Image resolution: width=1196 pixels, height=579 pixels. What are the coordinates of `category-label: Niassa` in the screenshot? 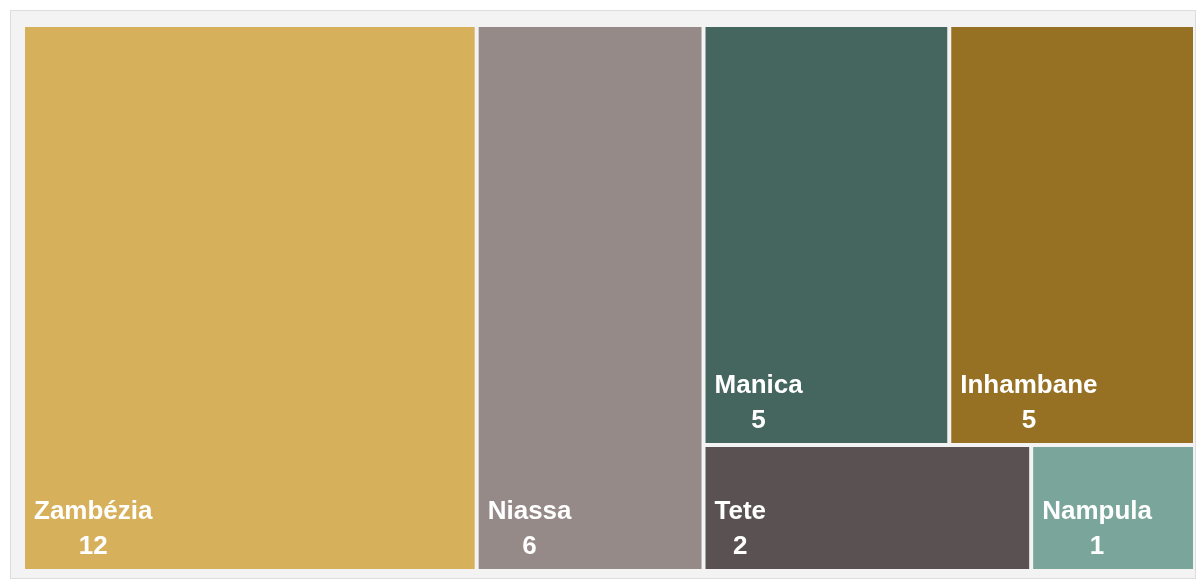 It's located at (530, 510).